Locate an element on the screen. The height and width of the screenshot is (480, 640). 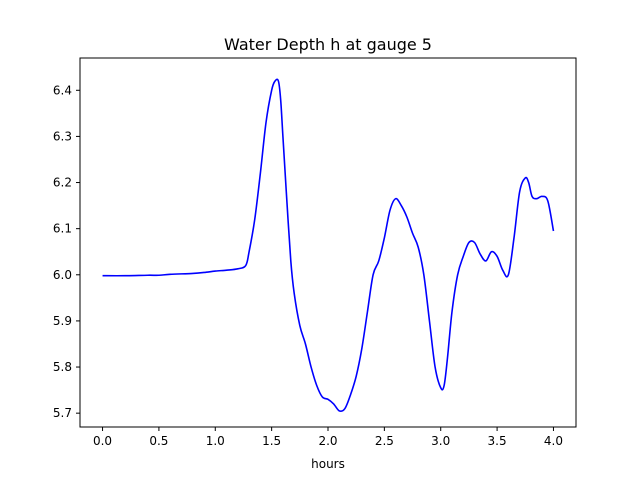
x-tick-label: 2.5 is located at coordinates (384, 441).